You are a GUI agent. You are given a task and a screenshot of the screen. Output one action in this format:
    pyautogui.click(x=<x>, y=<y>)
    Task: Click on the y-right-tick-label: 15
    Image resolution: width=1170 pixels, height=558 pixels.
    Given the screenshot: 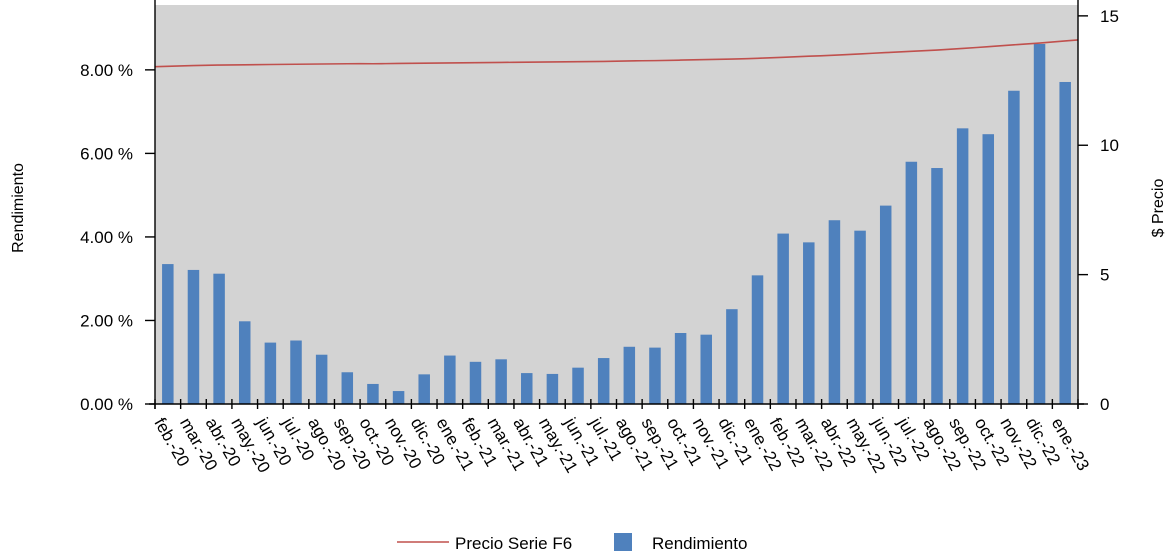 What is the action you would take?
    pyautogui.click(x=1109, y=16)
    